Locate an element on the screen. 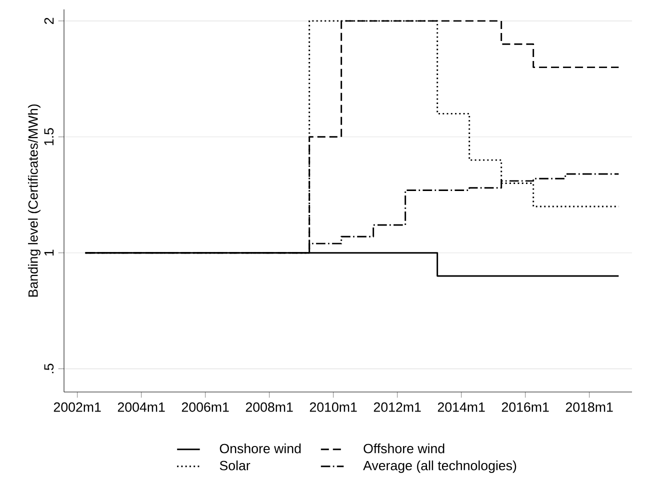 This screenshot has height=483, width=672. legend-label: Offshore wind is located at coordinates (404, 449).